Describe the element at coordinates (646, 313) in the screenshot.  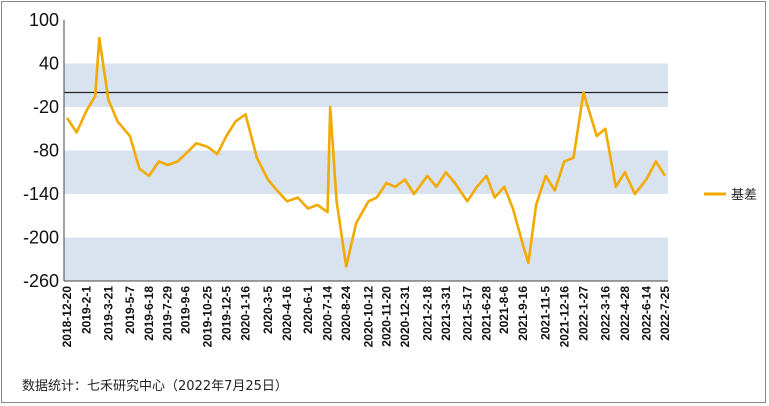
I see `x-tick-label: 2022-6-14` at that location.